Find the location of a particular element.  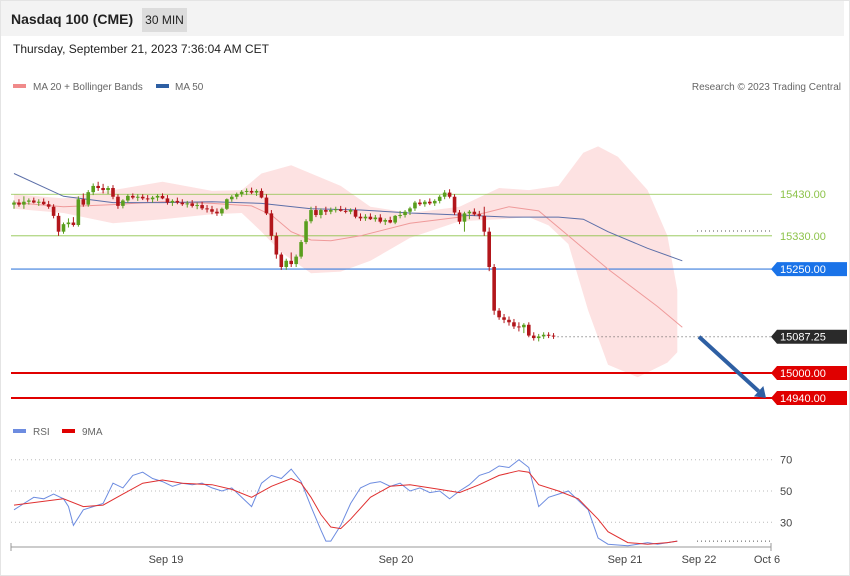

timeframe-button: 30 MIN is located at coordinates (164, 20).